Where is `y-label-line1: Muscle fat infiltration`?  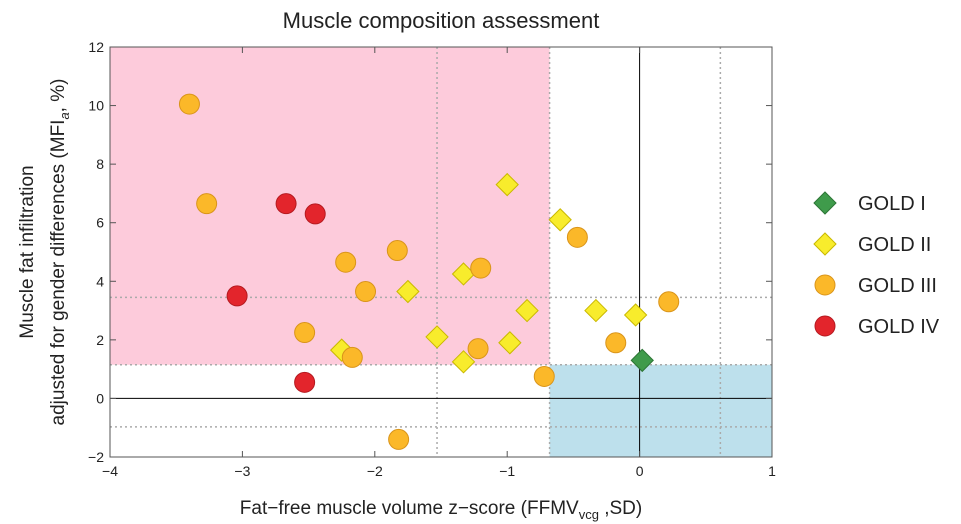 y-label-line1: Muscle fat infiltration is located at coordinates (27, 251).